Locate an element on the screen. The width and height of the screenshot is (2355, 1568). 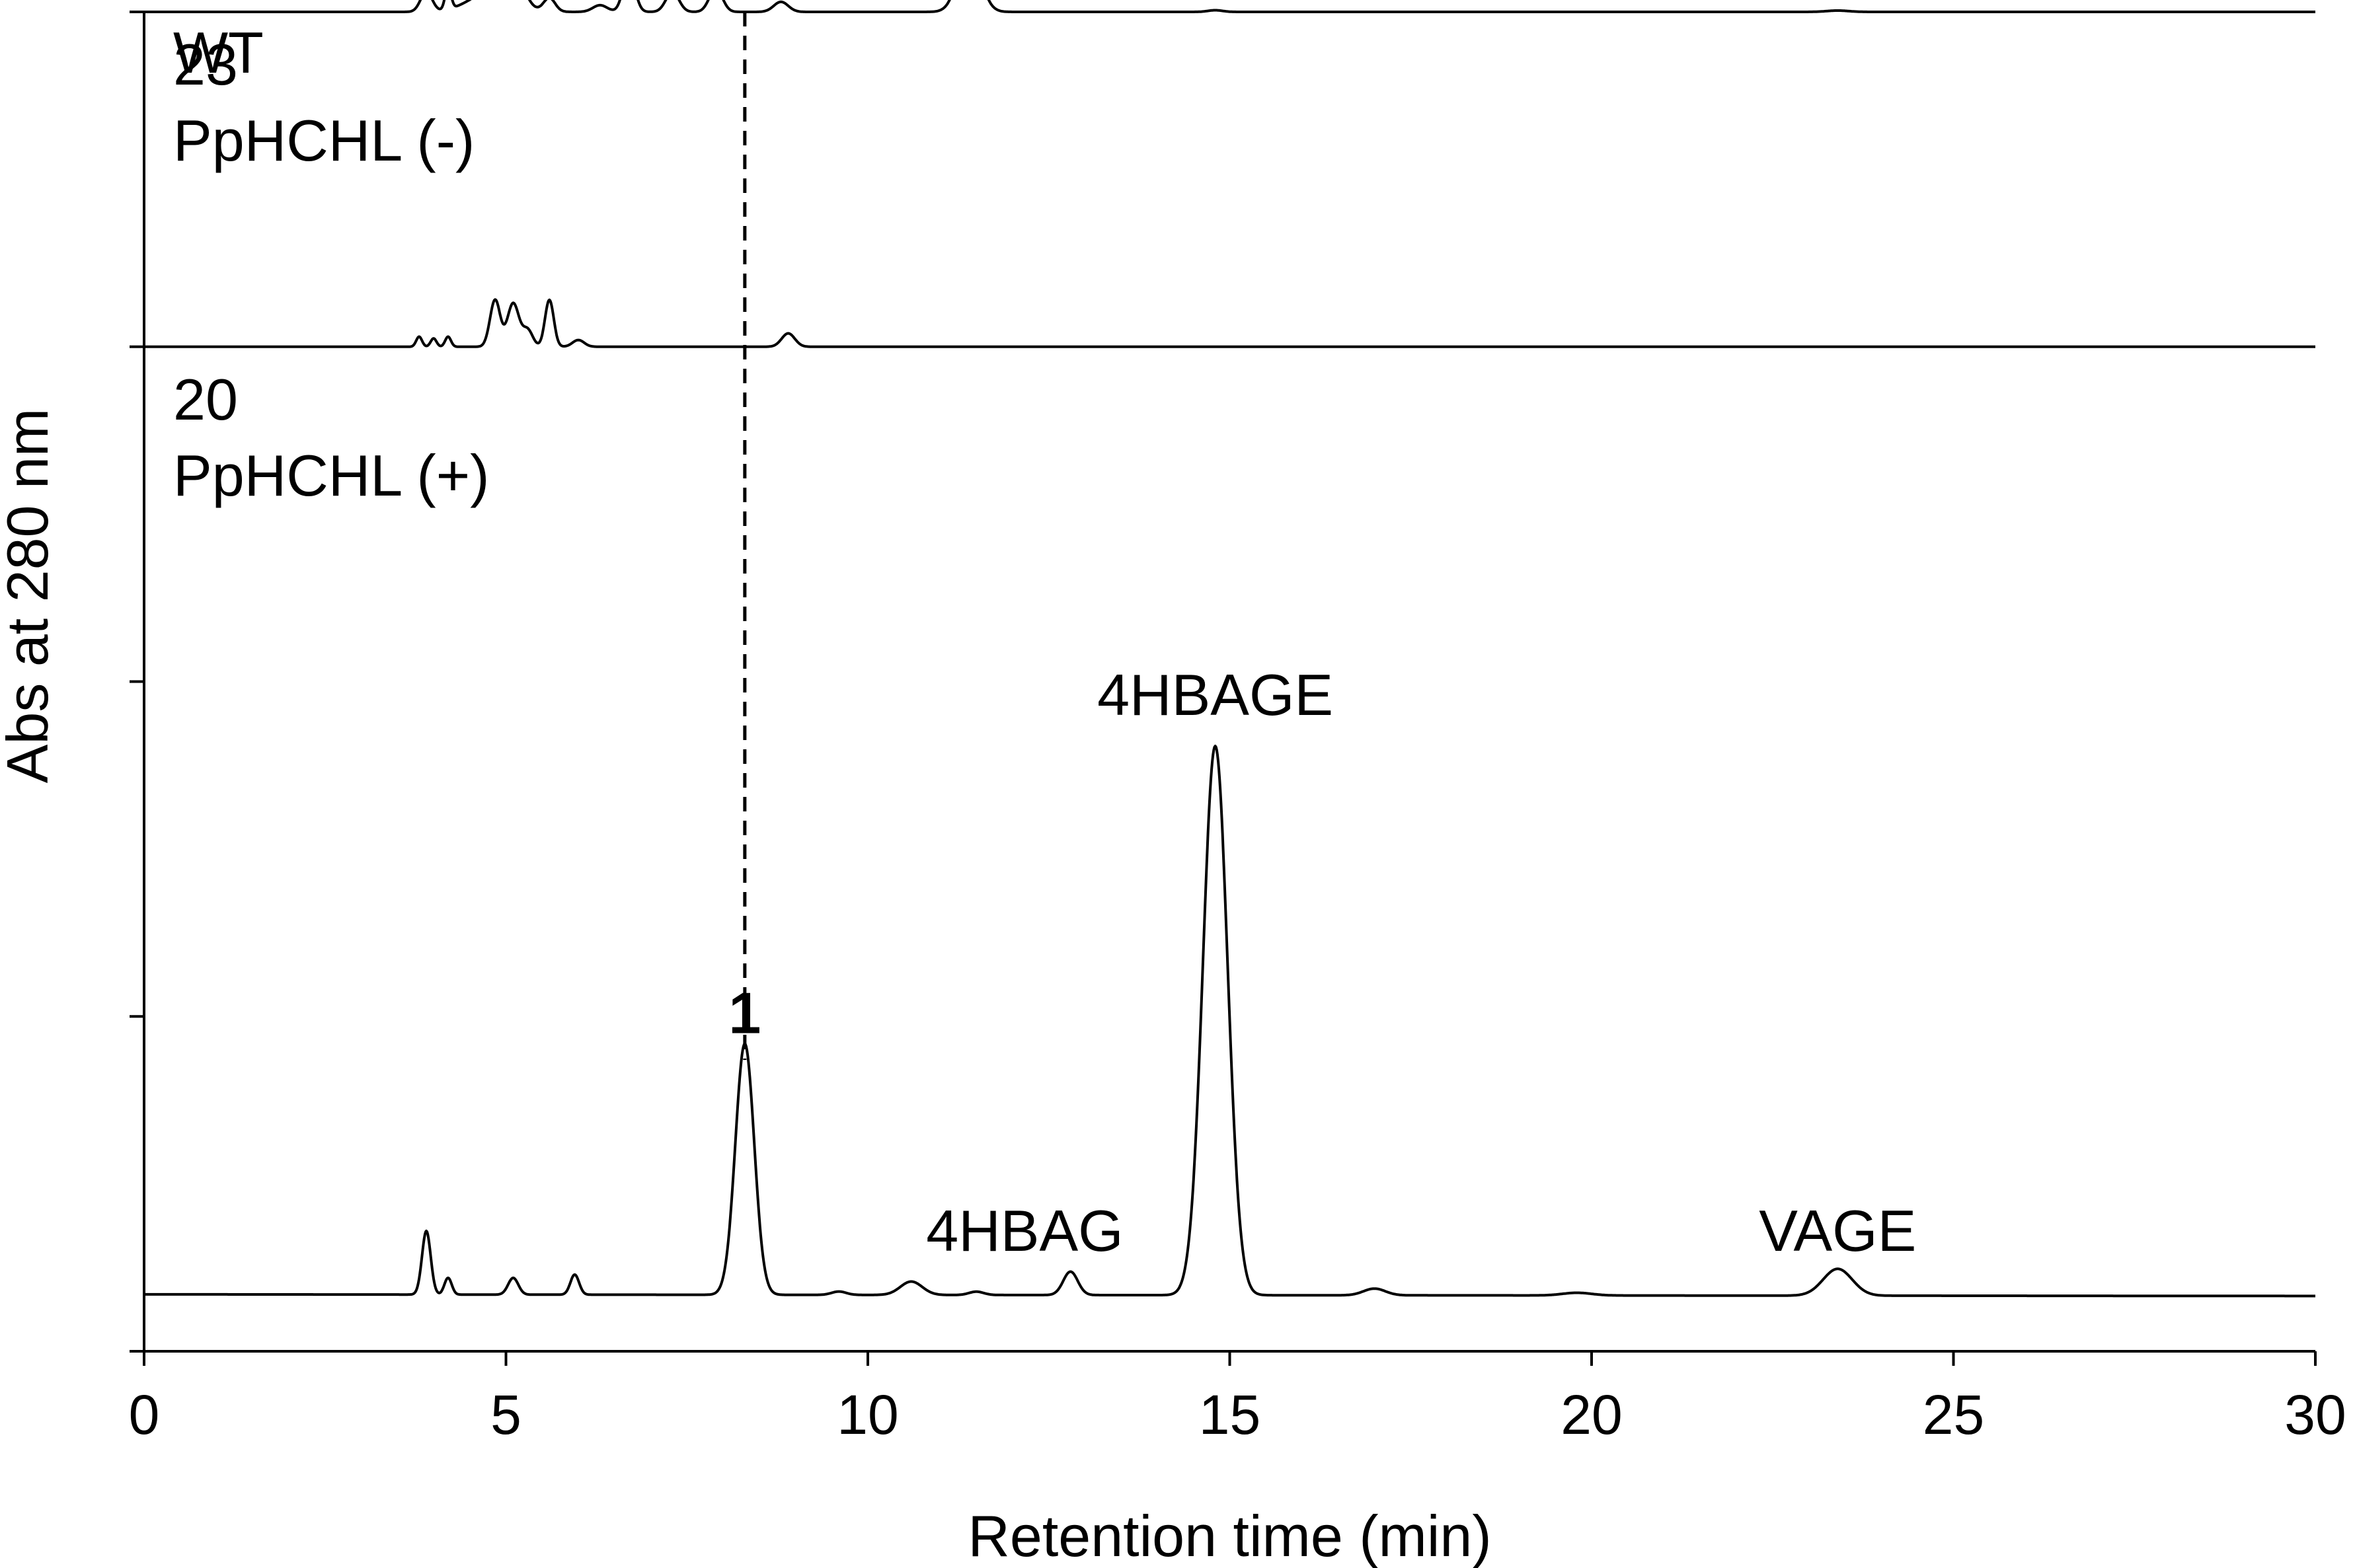
trace-label: WT is located at coordinates (218, 52).